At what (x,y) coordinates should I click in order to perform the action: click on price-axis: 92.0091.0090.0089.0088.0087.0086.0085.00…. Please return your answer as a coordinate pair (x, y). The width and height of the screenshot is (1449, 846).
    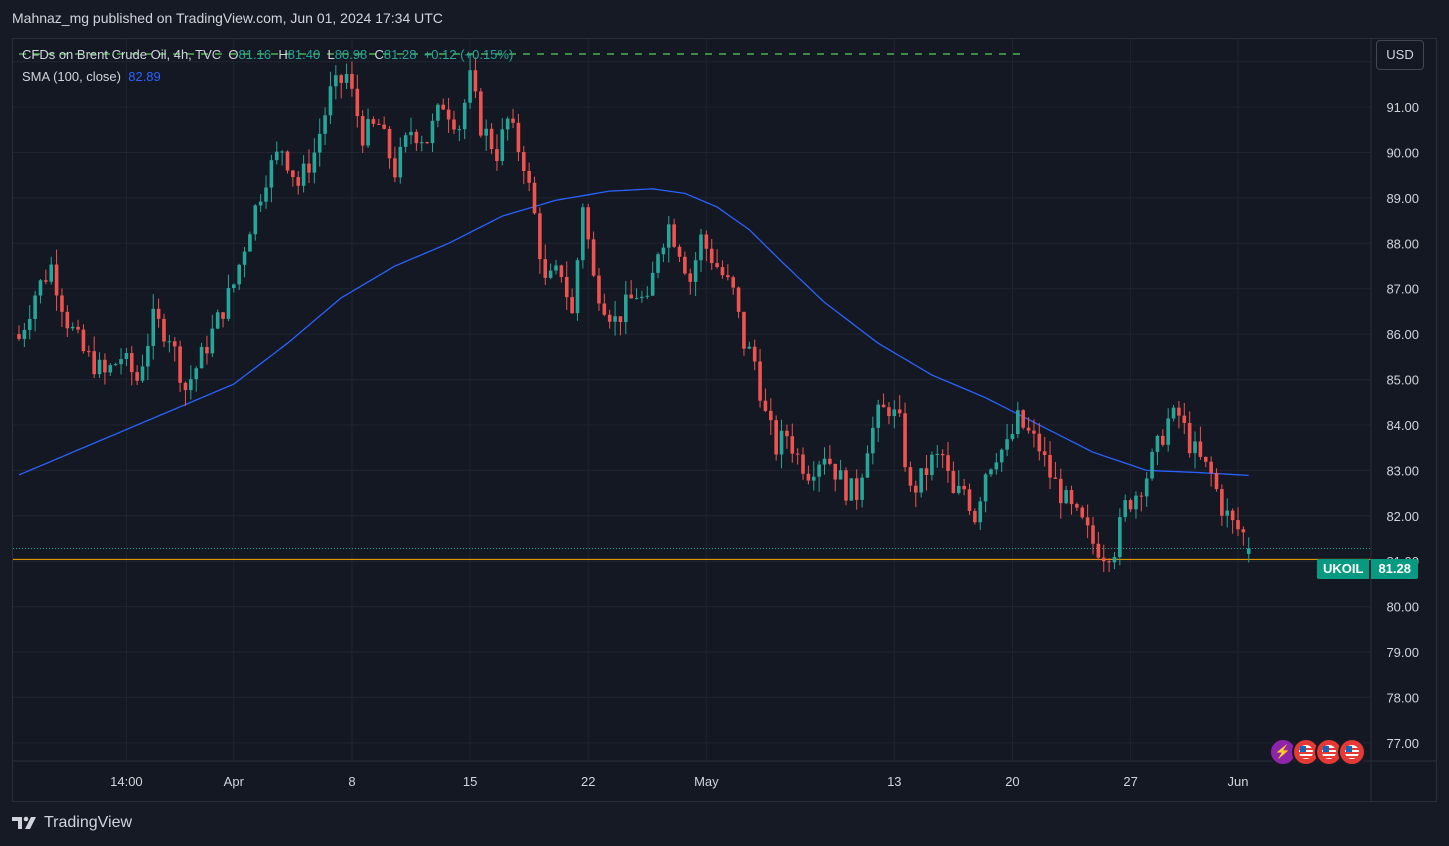
    Looking at the image, I should click on (1402, 403).